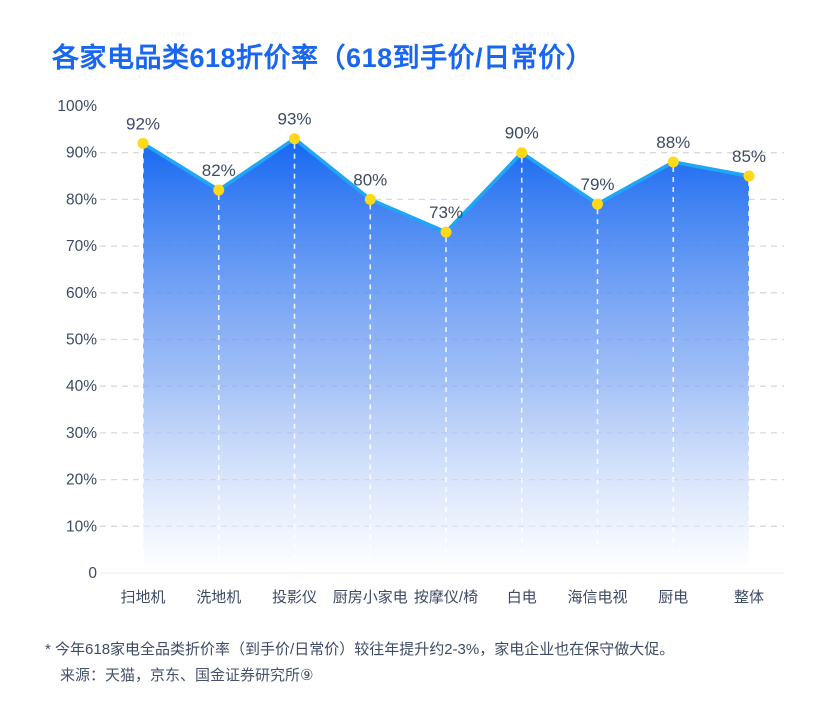 Image resolution: width=838 pixels, height=706 pixels. What do you see at coordinates (81, 199) in the screenshot?
I see `y-axis-tick-label: 80%` at bounding box center [81, 199].